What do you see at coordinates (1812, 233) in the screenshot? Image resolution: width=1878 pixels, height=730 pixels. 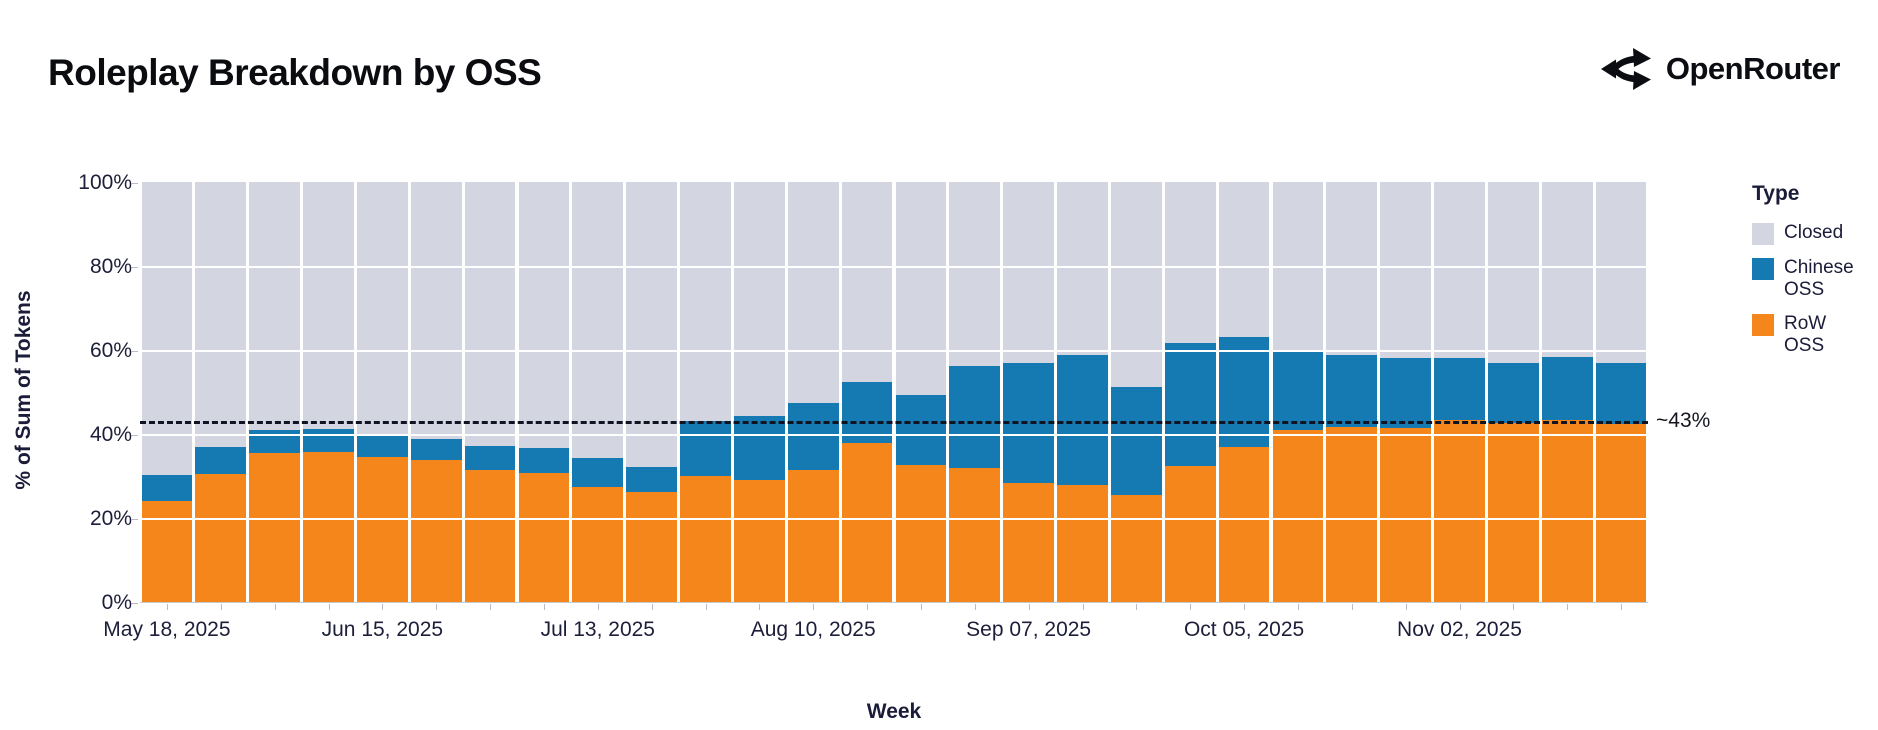 I see `legend-item-closed: Closed` at bounding box center [1812, 233].